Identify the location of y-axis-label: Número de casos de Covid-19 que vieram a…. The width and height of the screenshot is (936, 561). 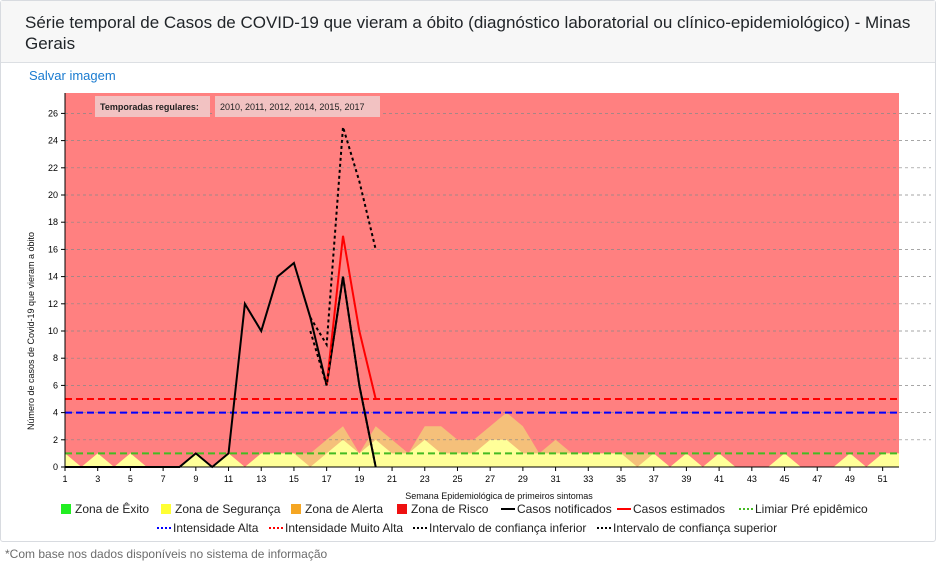
(31, 331).